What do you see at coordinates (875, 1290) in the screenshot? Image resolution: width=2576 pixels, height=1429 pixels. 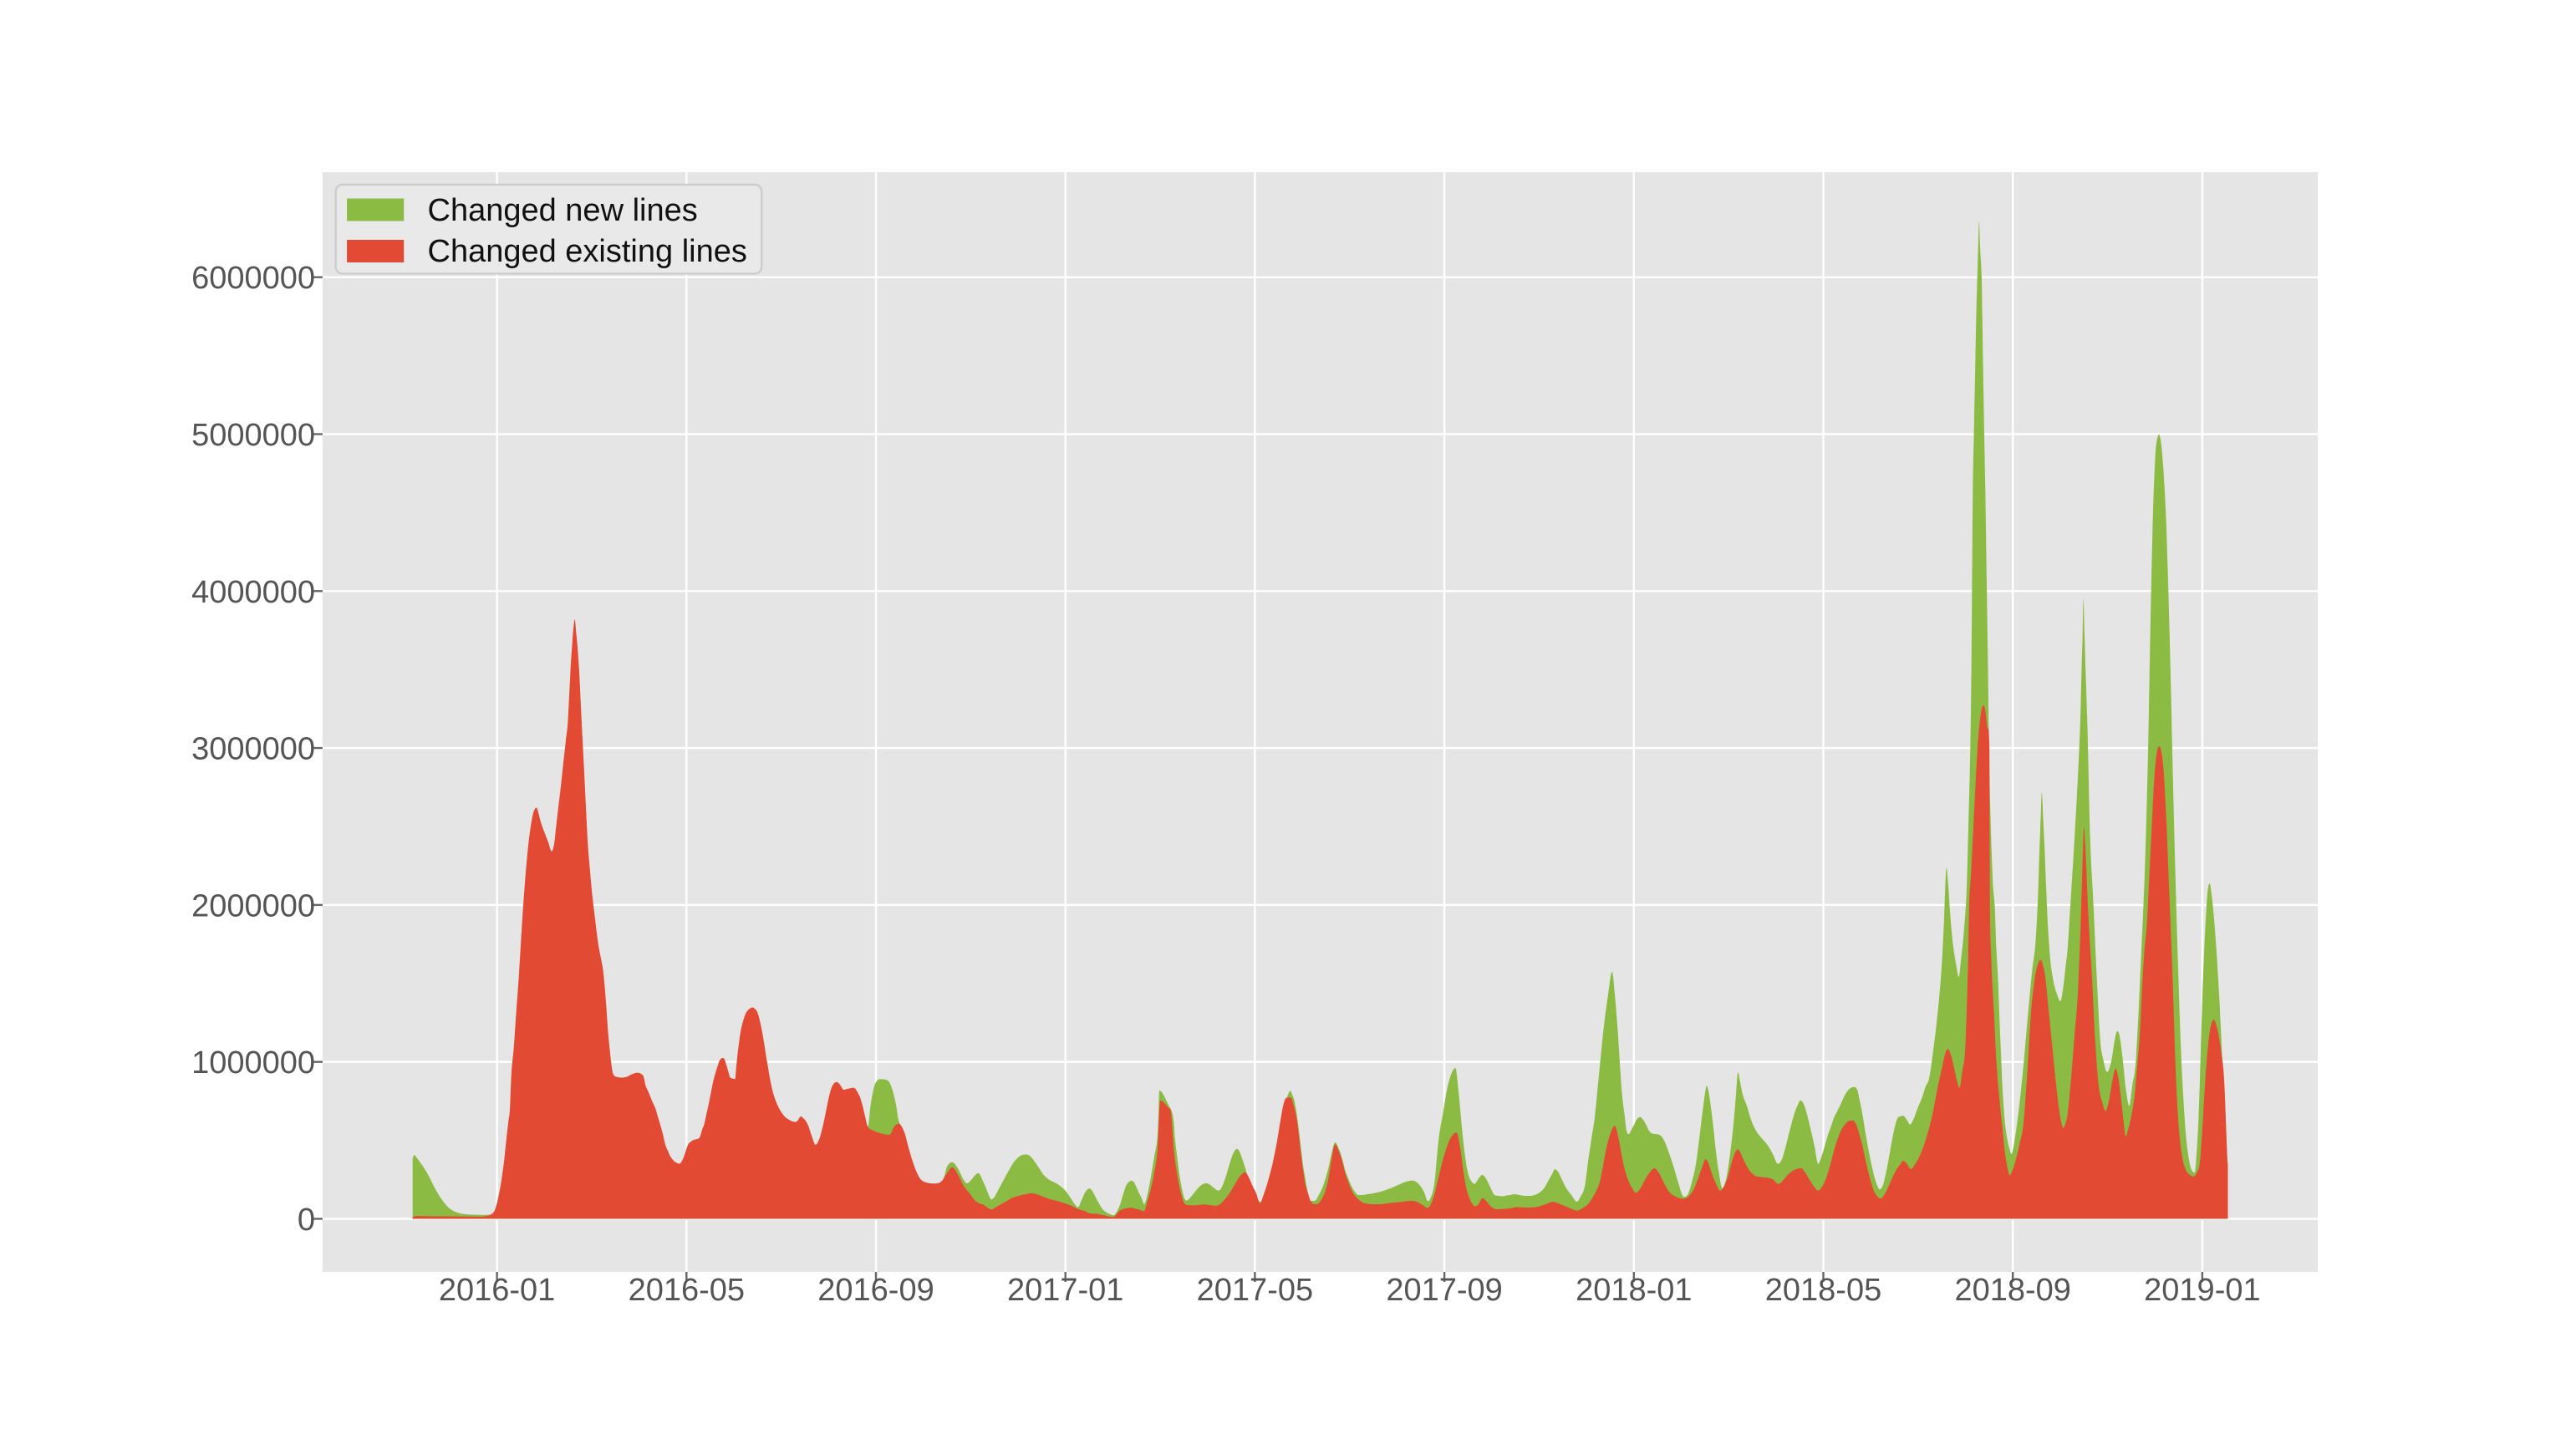 I see `svg-text: 2016-09` at bounding box center [875, 1290].